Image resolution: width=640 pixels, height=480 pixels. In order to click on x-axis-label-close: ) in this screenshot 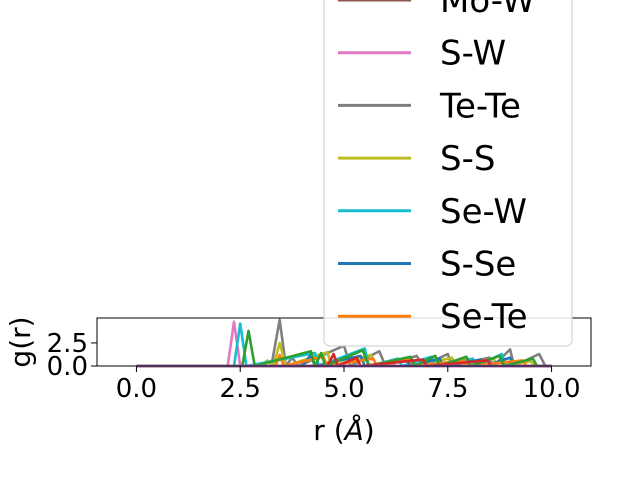, I will do `click(369, 430)`.